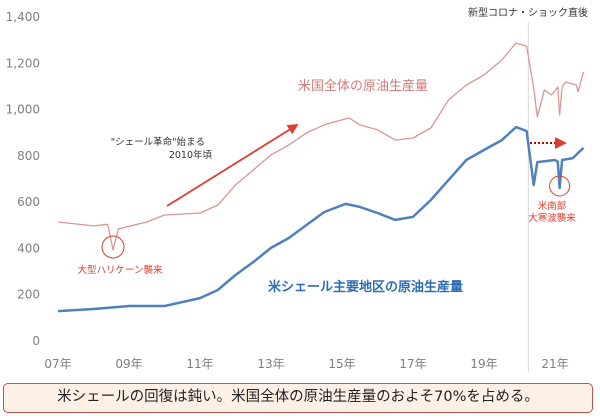 The width and height of the screenshot is (600, 420). Describe the element at coordinates (23, 17) in the screenshot. I see `y-tick-label: 1,400` at that location.